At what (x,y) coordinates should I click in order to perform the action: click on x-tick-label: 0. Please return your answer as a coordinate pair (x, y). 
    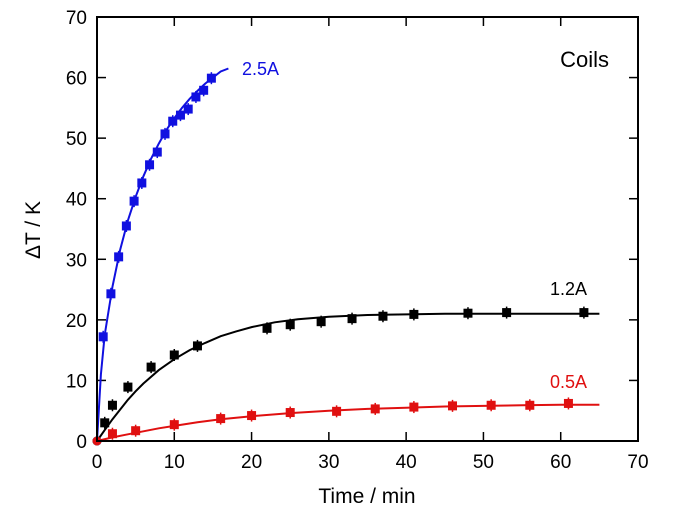
    Looking at the image, I should click on (97, 462).